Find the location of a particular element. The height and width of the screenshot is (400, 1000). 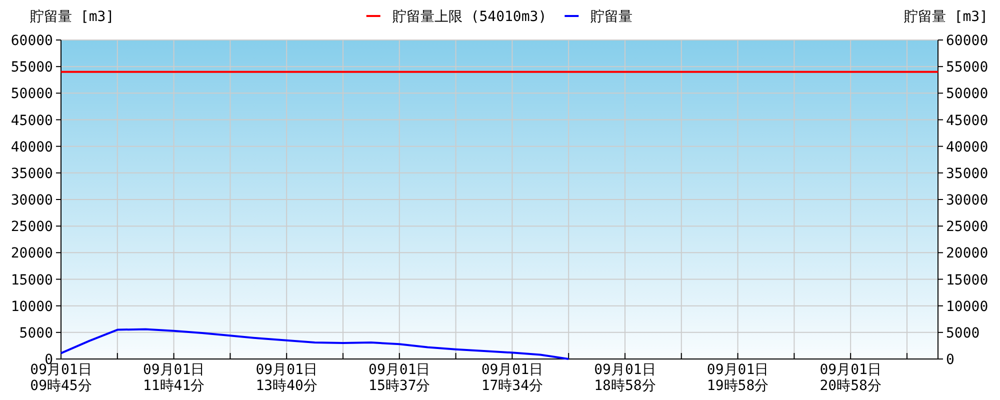

y2-tick-label: 40000 is located at coordinates (967, 147).